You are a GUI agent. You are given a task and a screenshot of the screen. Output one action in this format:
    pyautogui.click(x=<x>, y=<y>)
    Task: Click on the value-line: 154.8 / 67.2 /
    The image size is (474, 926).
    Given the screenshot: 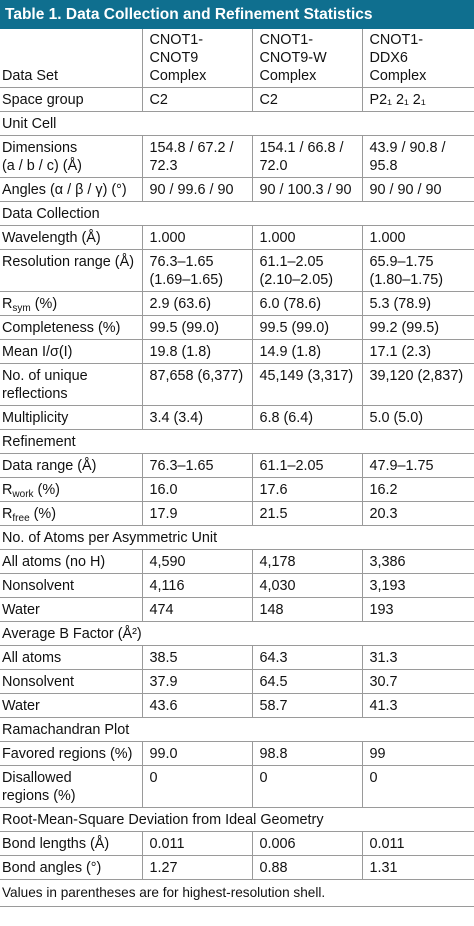 What is the action you would take?
    pyautogui.click(x=191, y=148)
    